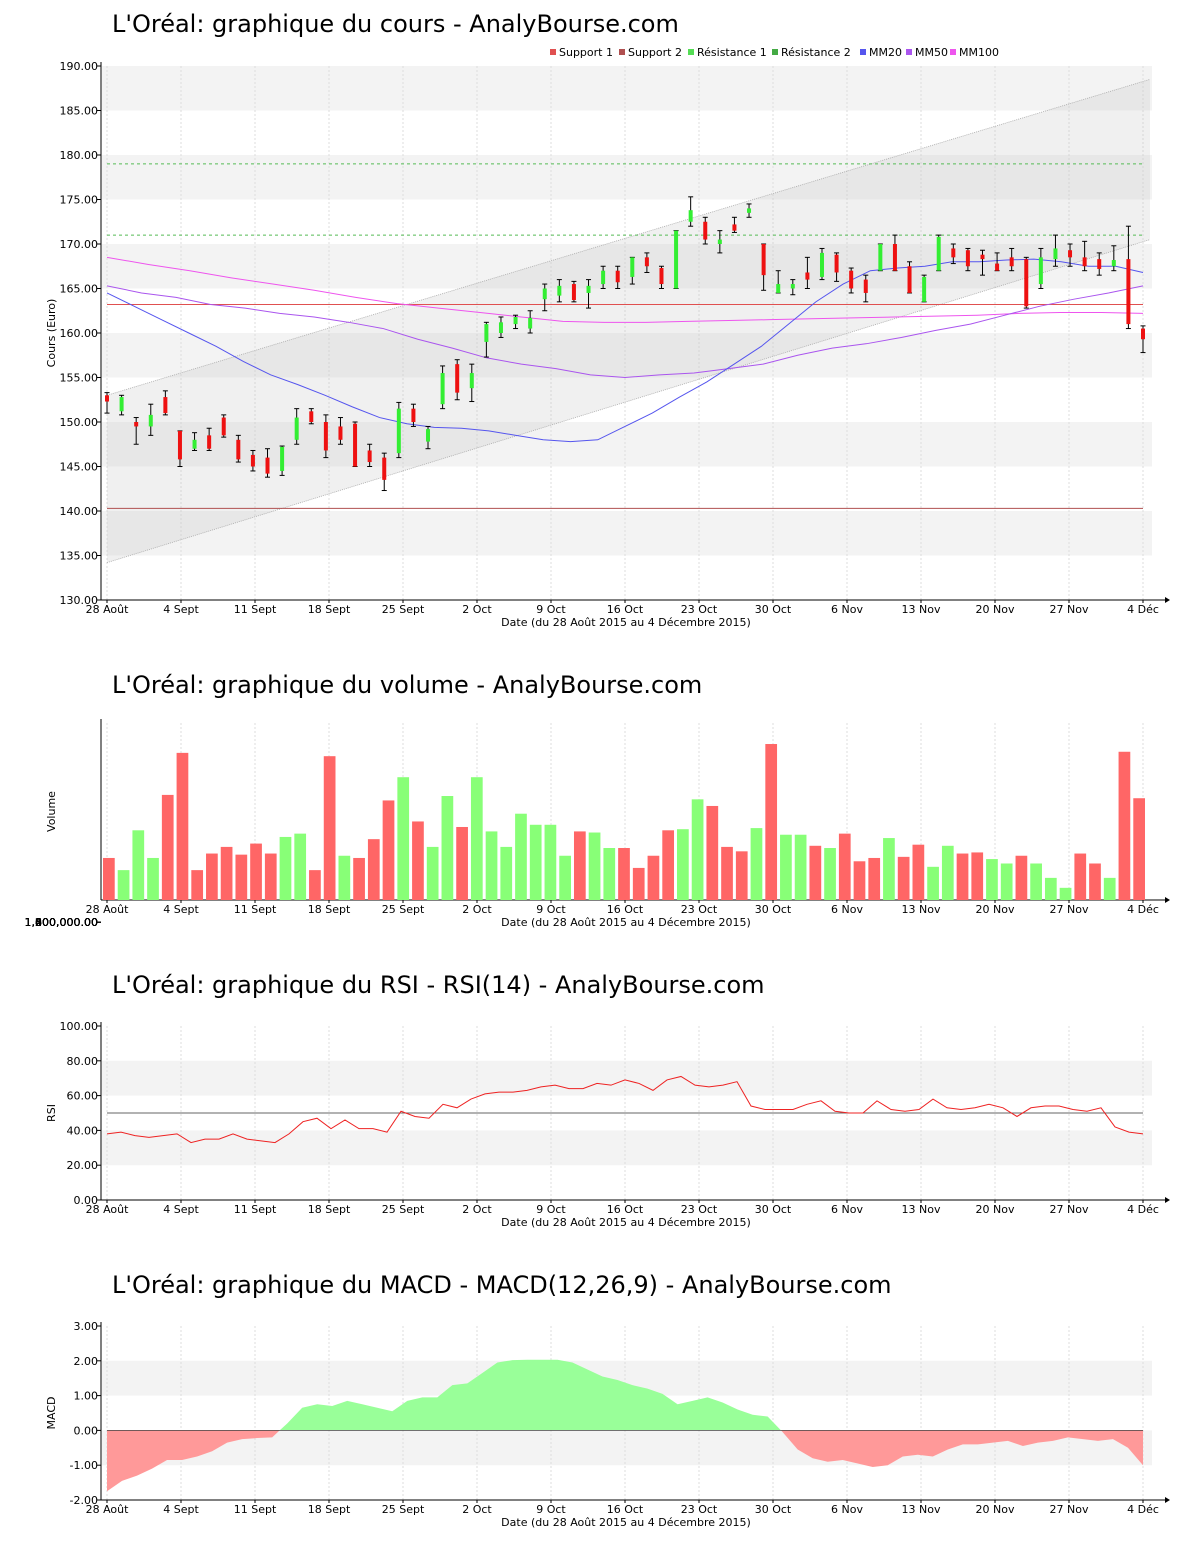 The image size is (1200, 1550). Describe the element at coordinates (255, 1209) in the screenshot. I see `rsi-x-tick-label: 11 Sept` at that location.